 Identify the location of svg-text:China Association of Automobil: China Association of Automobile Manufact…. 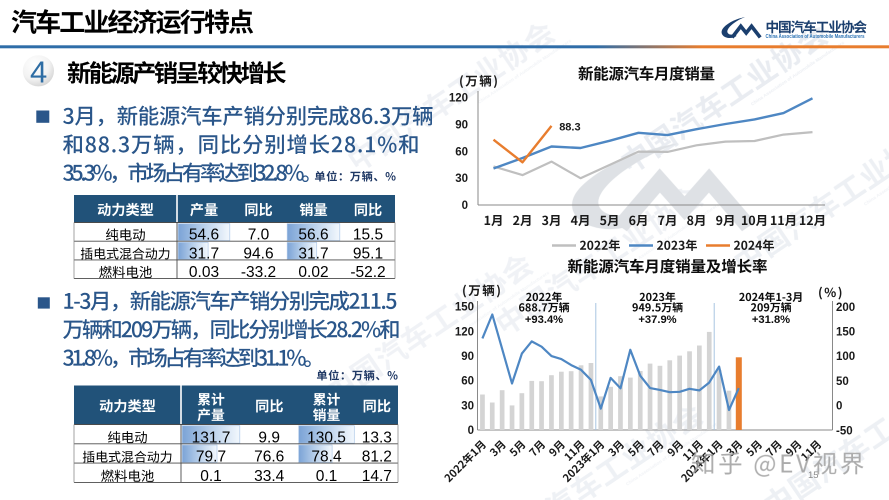
(815, 37).